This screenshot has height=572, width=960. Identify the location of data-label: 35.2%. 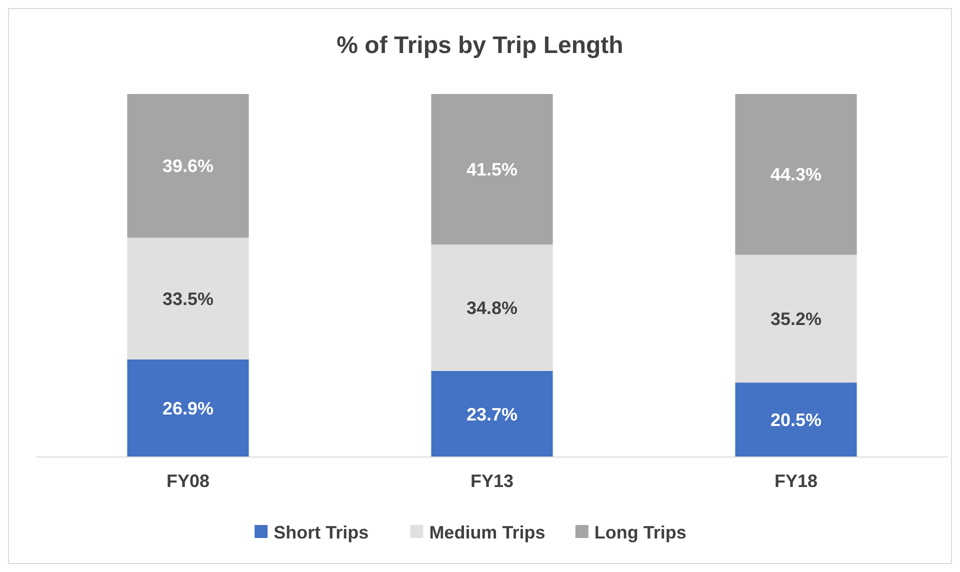
(796, 318).